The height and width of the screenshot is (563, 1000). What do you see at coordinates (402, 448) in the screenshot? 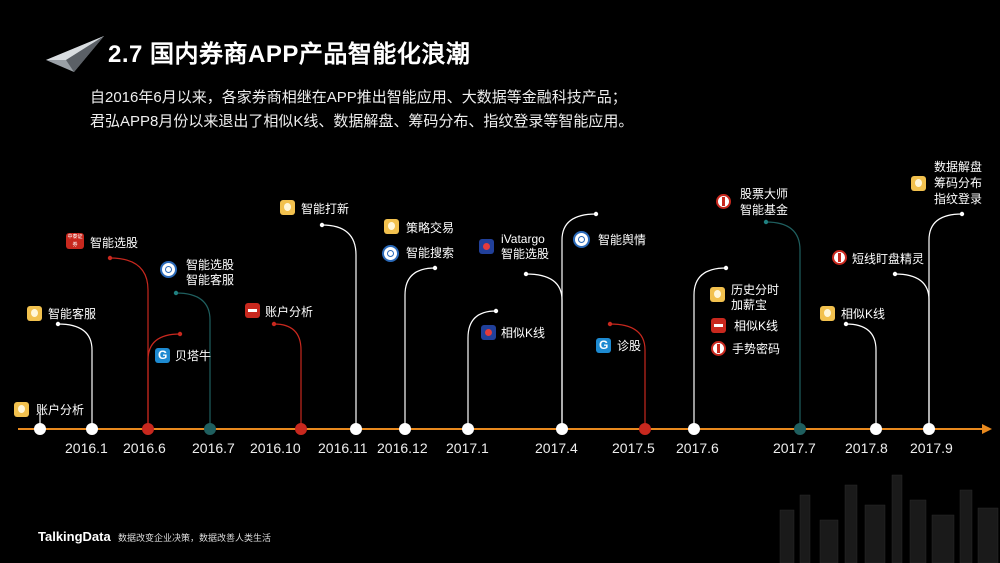
I see `date-label: 2016.12` at bounding box center [402, 448].